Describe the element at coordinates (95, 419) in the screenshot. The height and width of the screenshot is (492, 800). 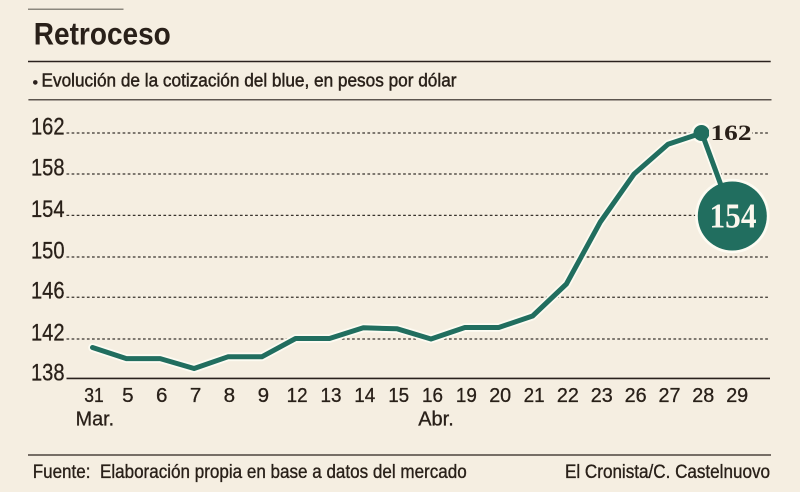
I see `svg-text: Mar.` at that location.